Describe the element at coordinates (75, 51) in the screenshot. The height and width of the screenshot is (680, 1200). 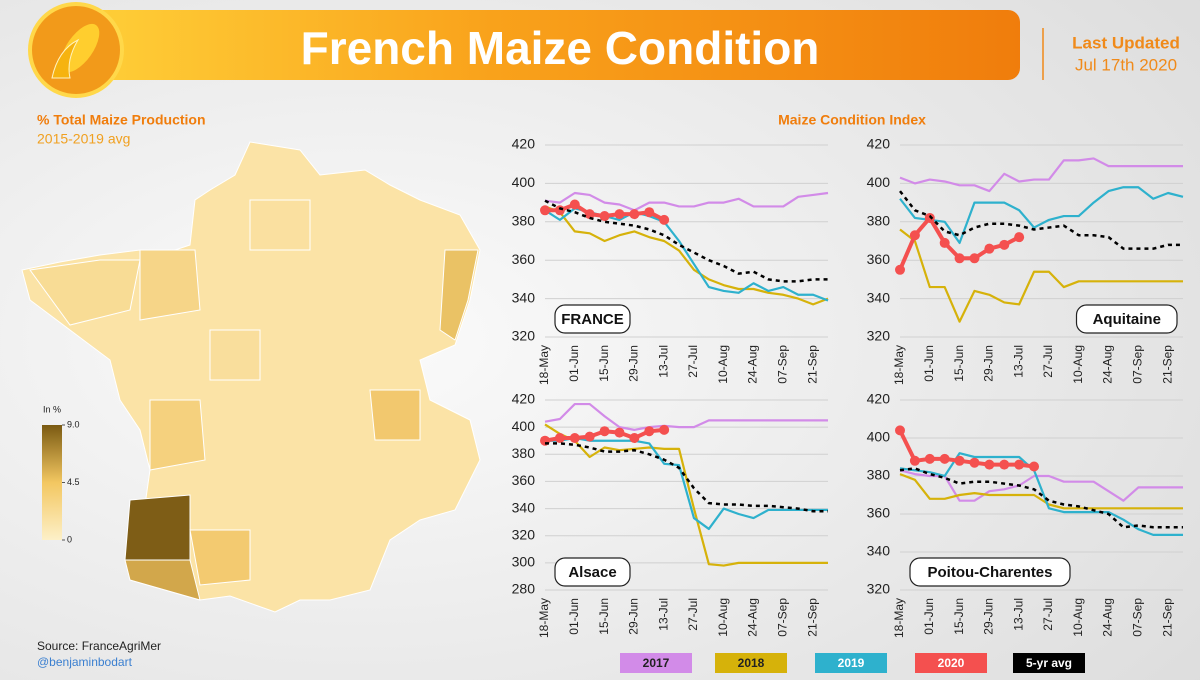
I see `corn-icon` at that location.